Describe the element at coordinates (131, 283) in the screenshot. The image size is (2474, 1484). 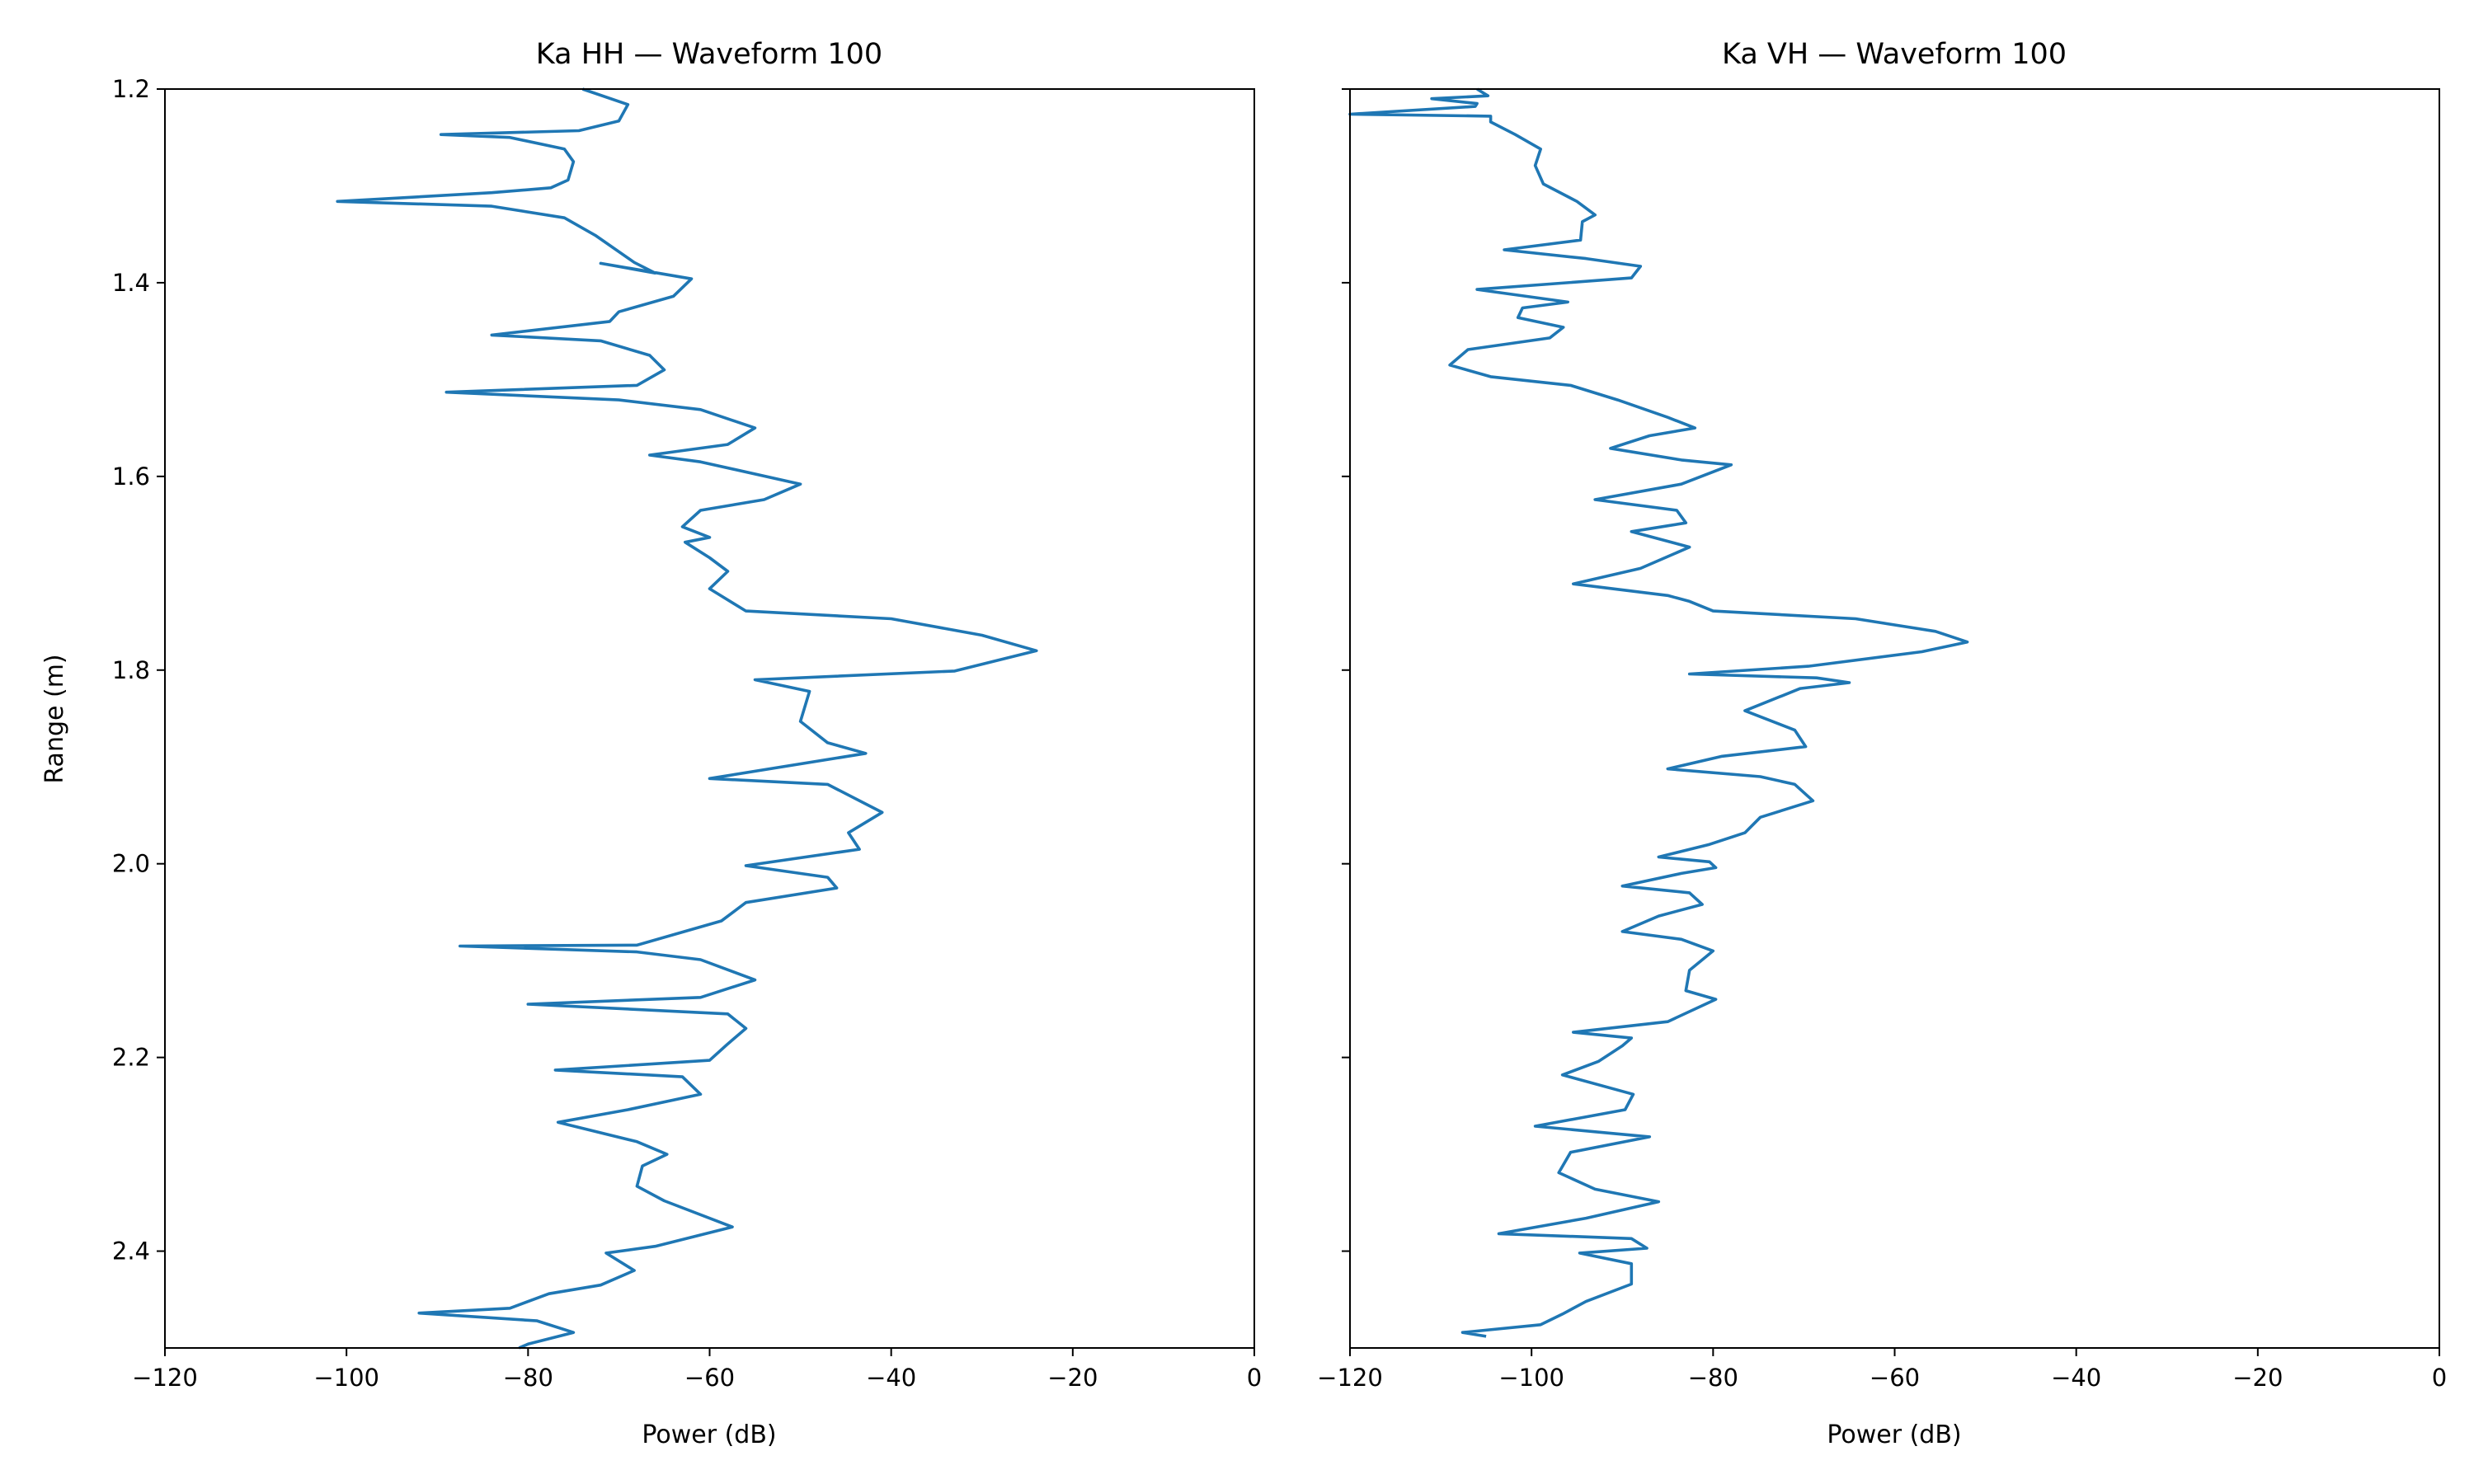
I see `y-tick-label: 1.4` at that location.